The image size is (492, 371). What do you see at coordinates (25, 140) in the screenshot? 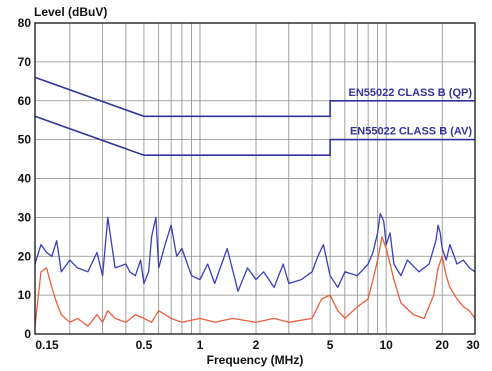
I see `y-tick-label: 50` at bounding box center [25, 140].